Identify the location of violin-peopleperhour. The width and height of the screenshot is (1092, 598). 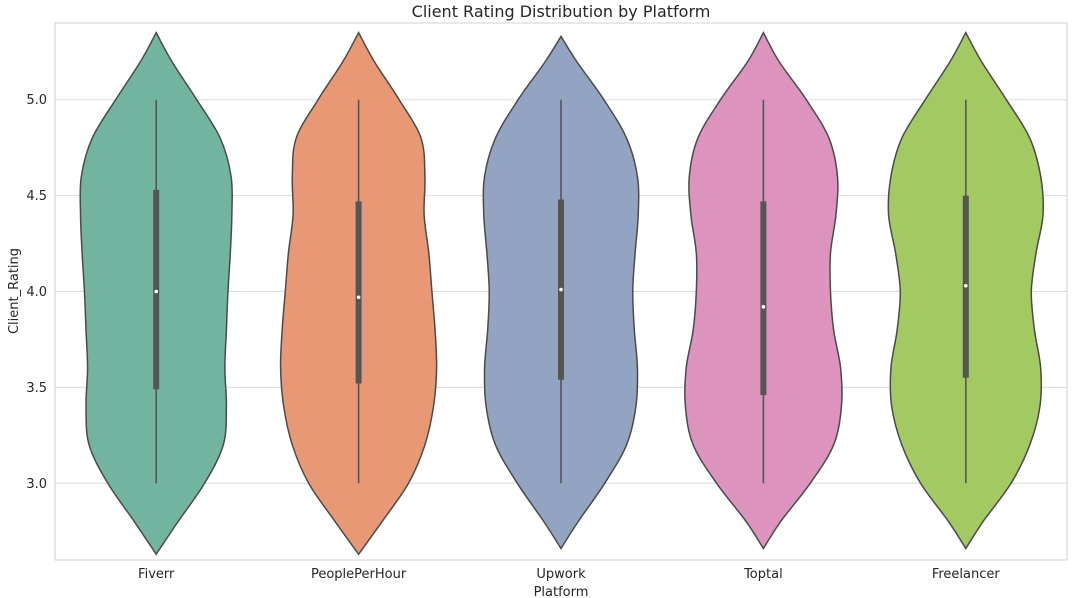
(358, 293).